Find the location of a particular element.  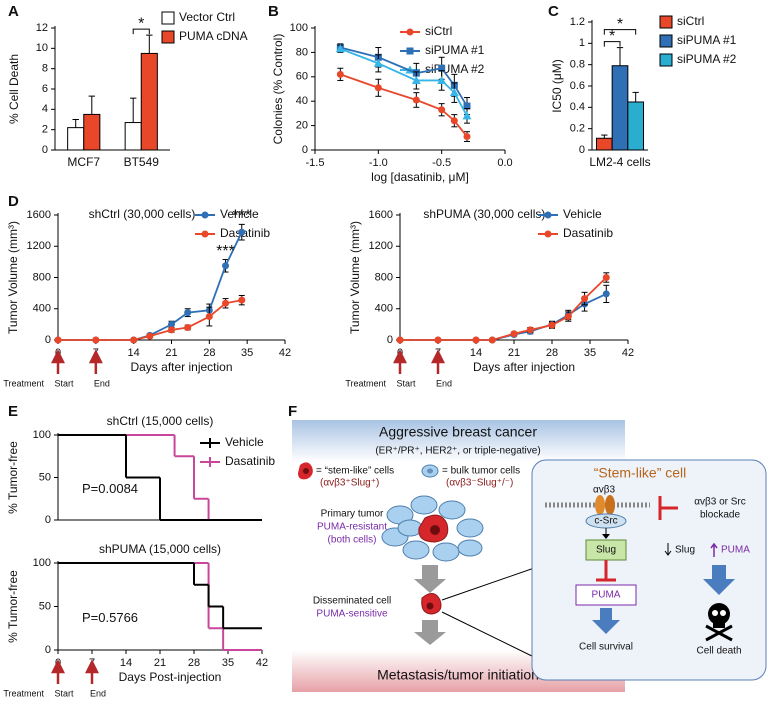

diagram-subtitle: (ER⁺/PR⁺, HER2⁺, or triple-negative) is located at coordinates (457, 451).